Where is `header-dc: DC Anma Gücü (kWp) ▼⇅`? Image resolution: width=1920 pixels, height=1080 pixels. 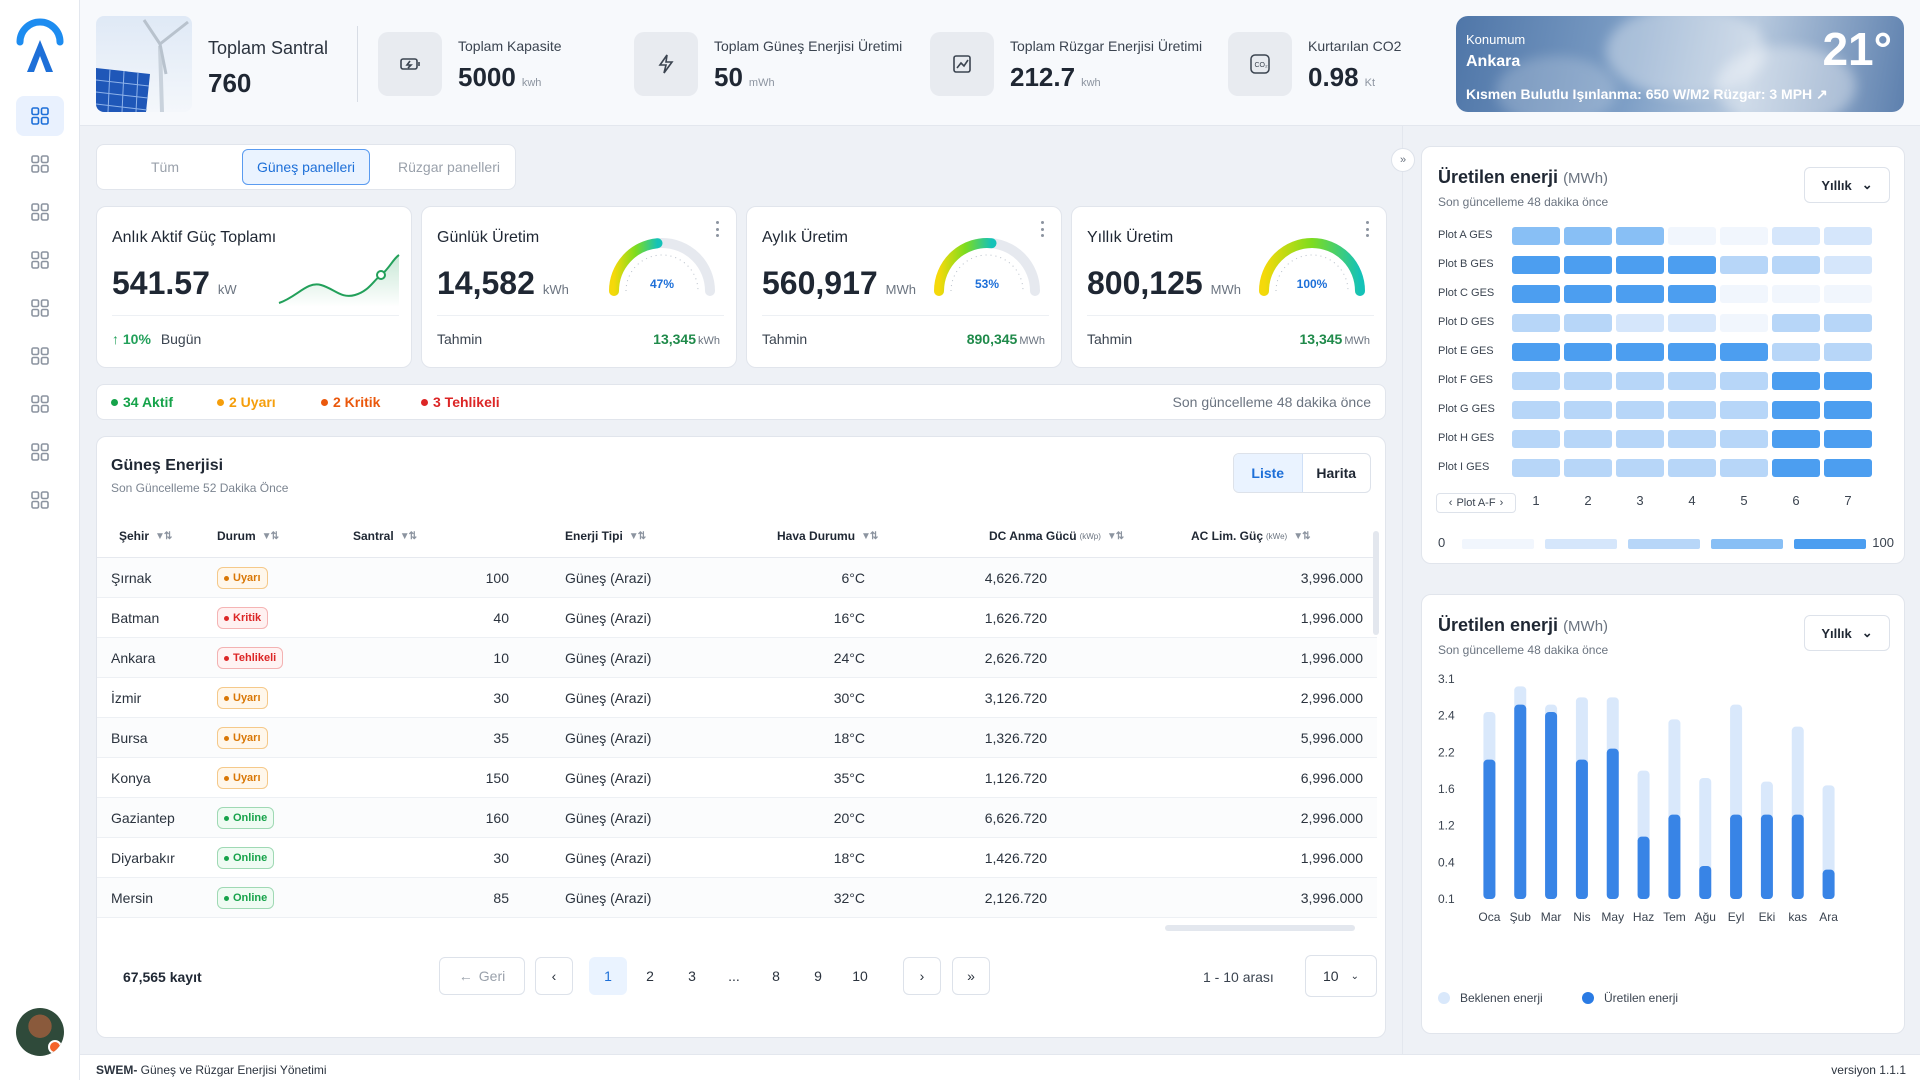 header-dc: DC Anma Gücü (kWp) ▼⇅ is located at coordinates (1056, 536).